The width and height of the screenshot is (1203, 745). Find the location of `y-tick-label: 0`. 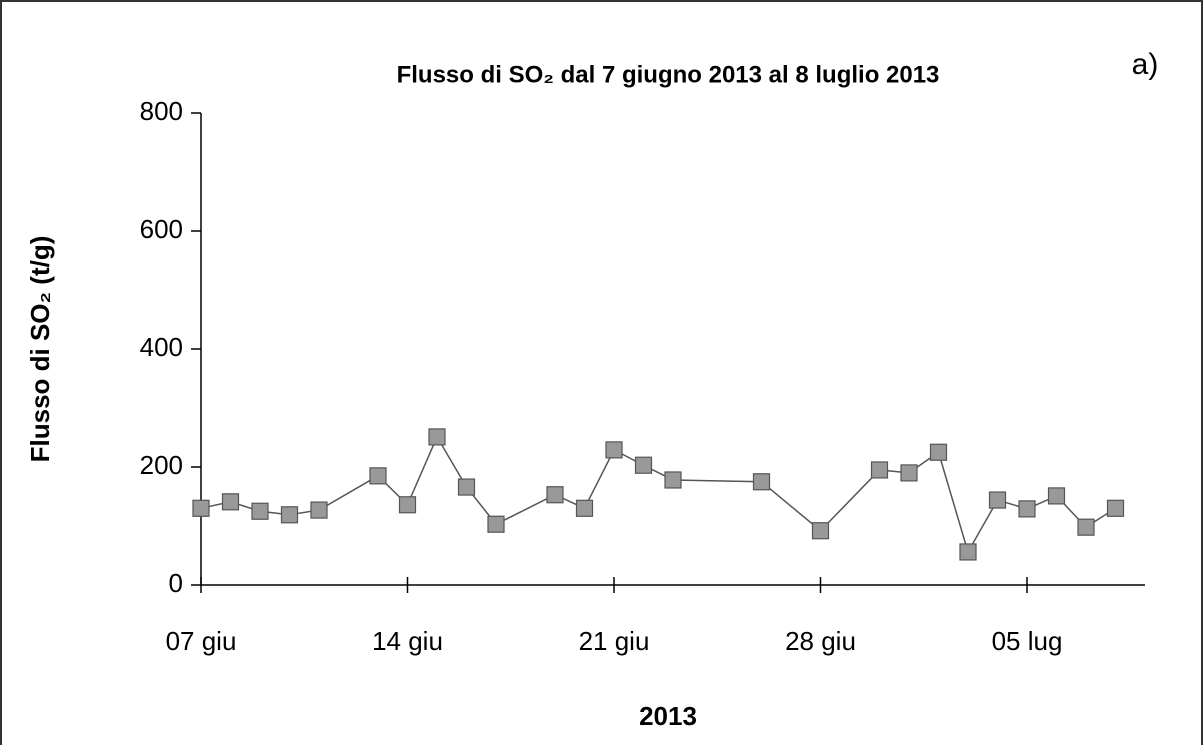

y-tick-label: 0 is located at coordinates (176, 583).